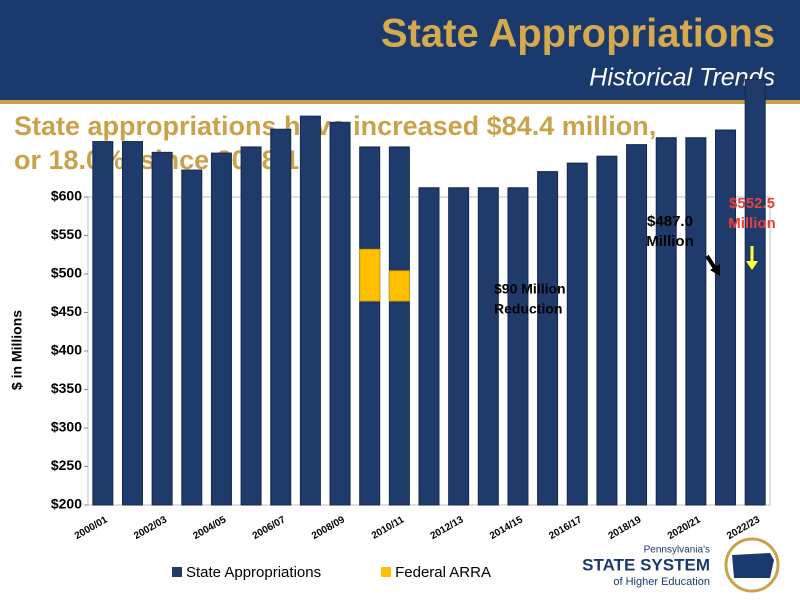  I want to click on legend-label: State Appropriations, so click(253, 572).